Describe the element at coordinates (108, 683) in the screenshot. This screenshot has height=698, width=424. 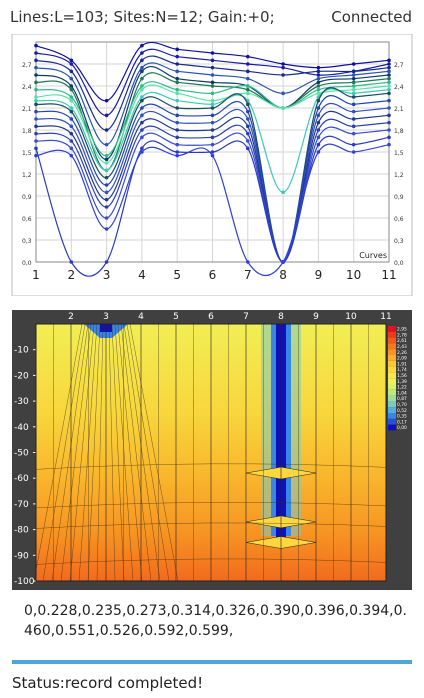
I see `status-text: Status:record completed!` at that location.